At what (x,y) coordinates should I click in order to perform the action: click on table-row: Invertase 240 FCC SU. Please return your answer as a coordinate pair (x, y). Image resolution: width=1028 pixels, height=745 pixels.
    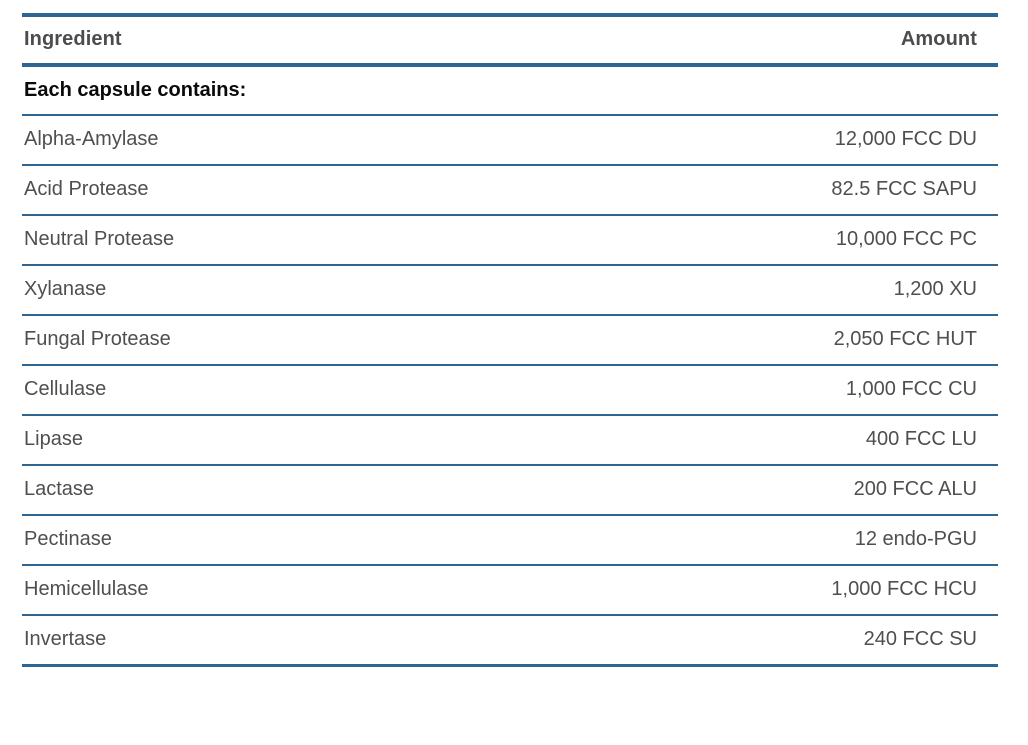
    Looking at the image, I should click on (510, 641).